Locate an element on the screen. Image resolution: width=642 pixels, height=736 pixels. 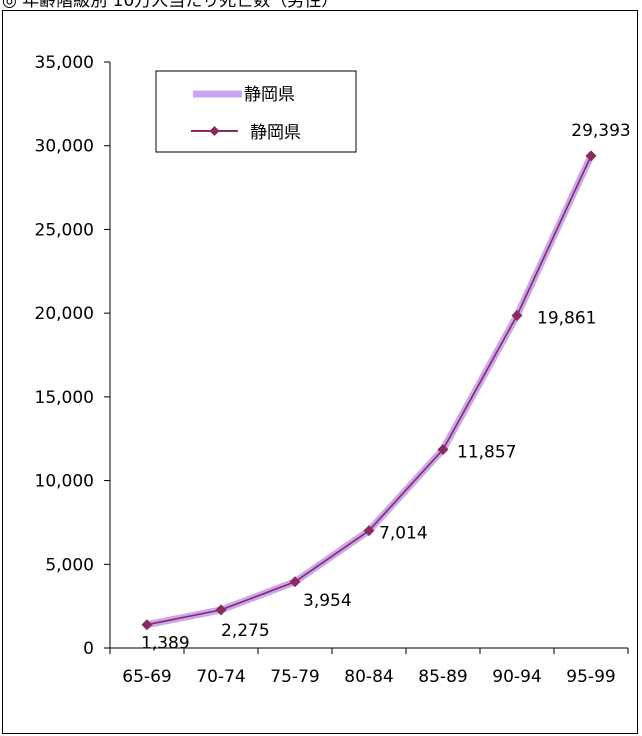
data-label: 7,014 is located at coordinates (403, 534).